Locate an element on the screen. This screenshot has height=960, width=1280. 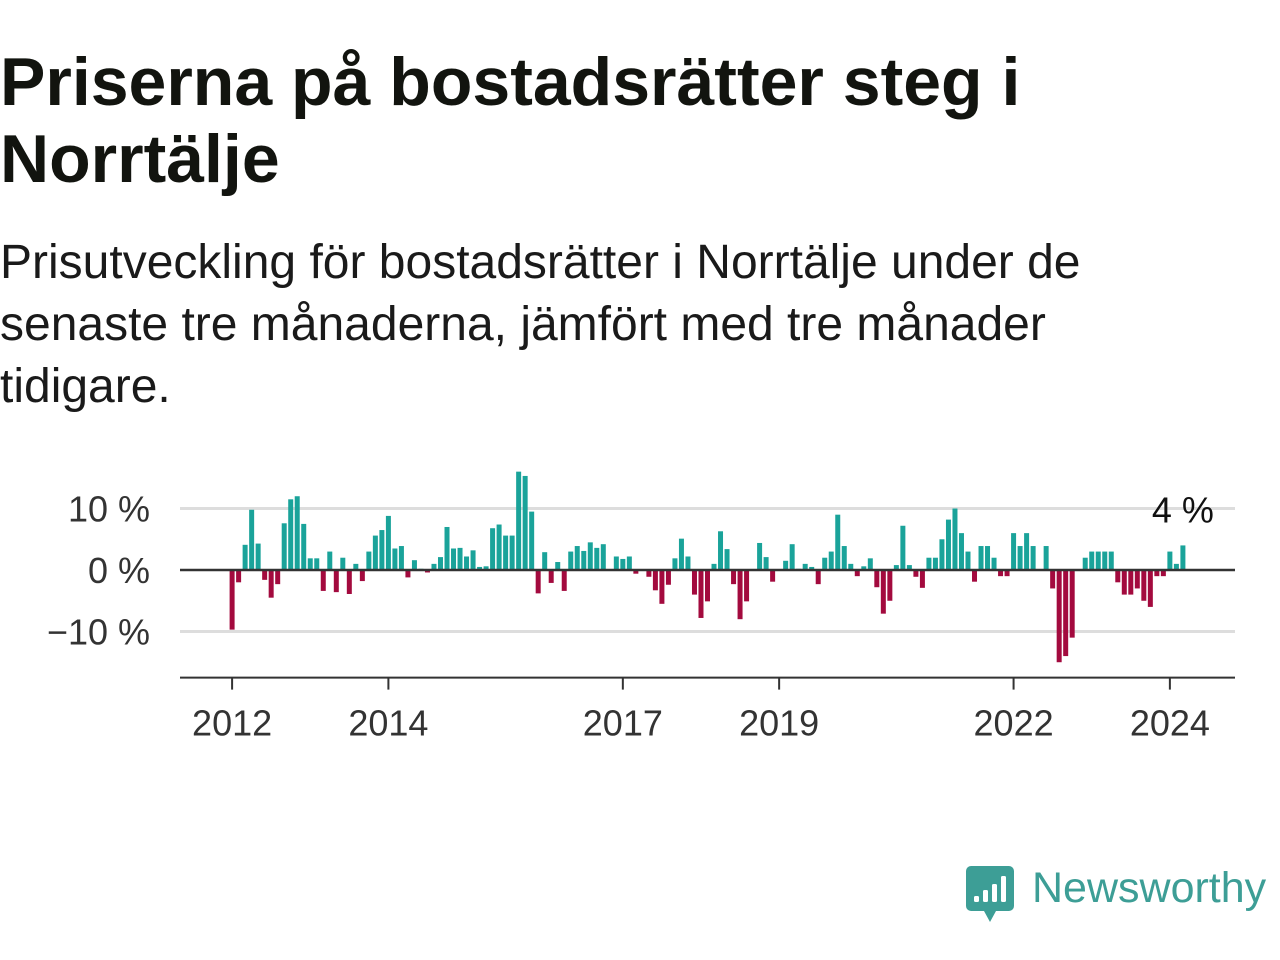
x-tick-label: 2019 is located at coordinates (779, 723).